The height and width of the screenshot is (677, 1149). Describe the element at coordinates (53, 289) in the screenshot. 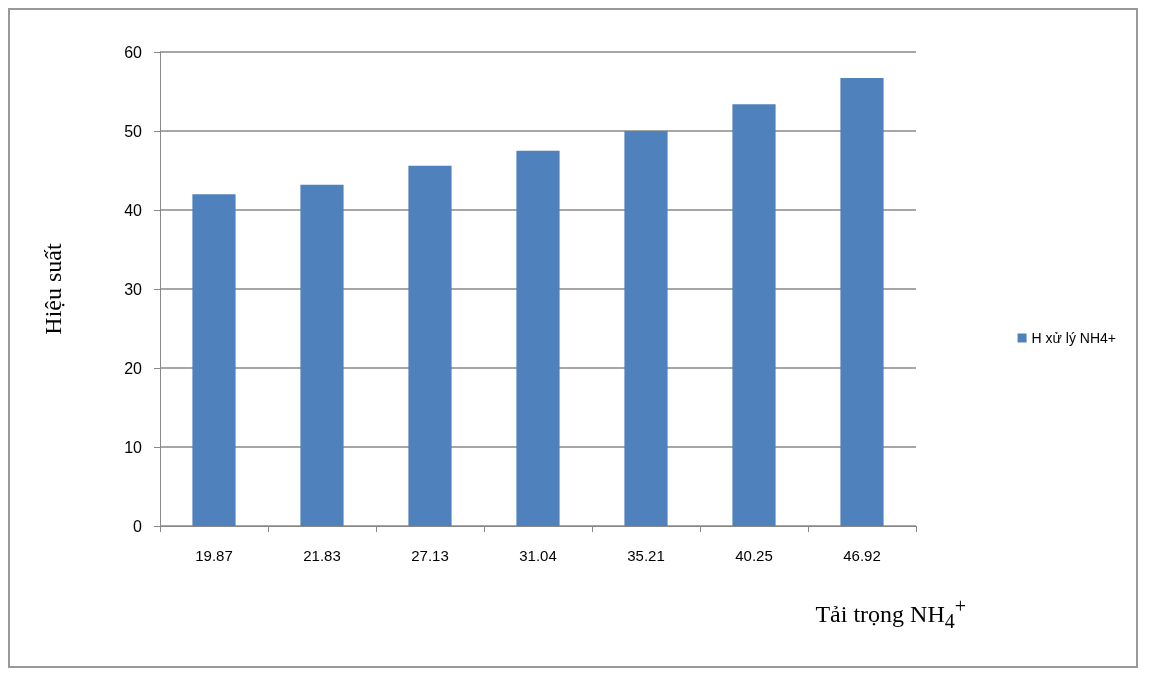

I see `y-axis-title: Hiệu suất` at that location.